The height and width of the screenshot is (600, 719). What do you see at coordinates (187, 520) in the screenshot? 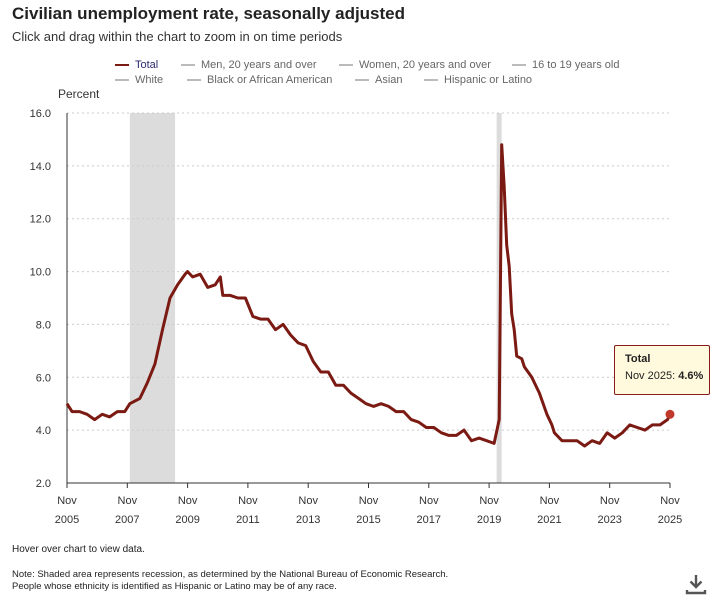
I see `x-tick-year: 2009` at bounding box center [187, 520].